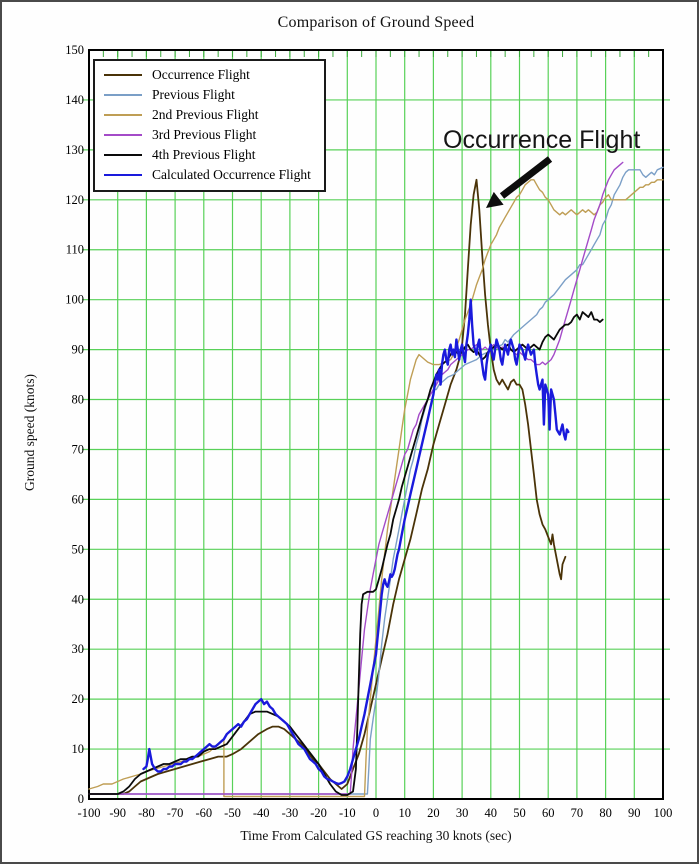 The height and width of the screenshot is (864, 699). Describe the element at coordinates (74, 424) in the screenshot. I see `y-tick-labels: 0 10 20 30 40 50 60 70 80 90 100 110 120 130 140 150` at that location.